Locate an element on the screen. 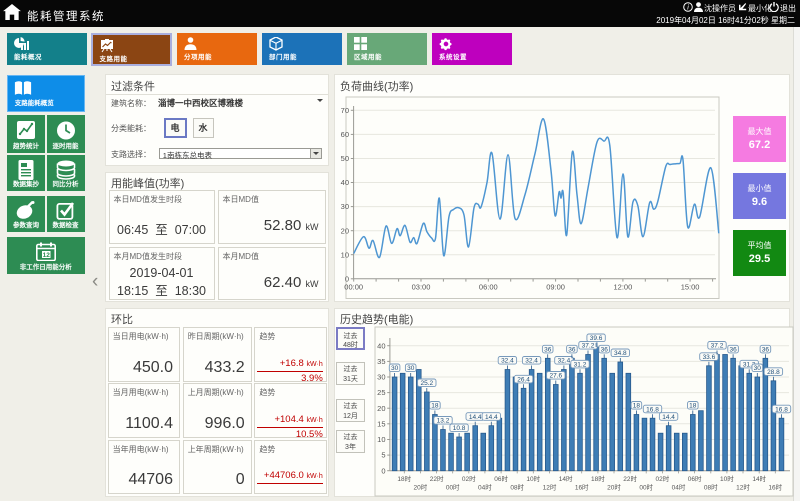  svg-text: 60 is located at coordinates (345, 134).